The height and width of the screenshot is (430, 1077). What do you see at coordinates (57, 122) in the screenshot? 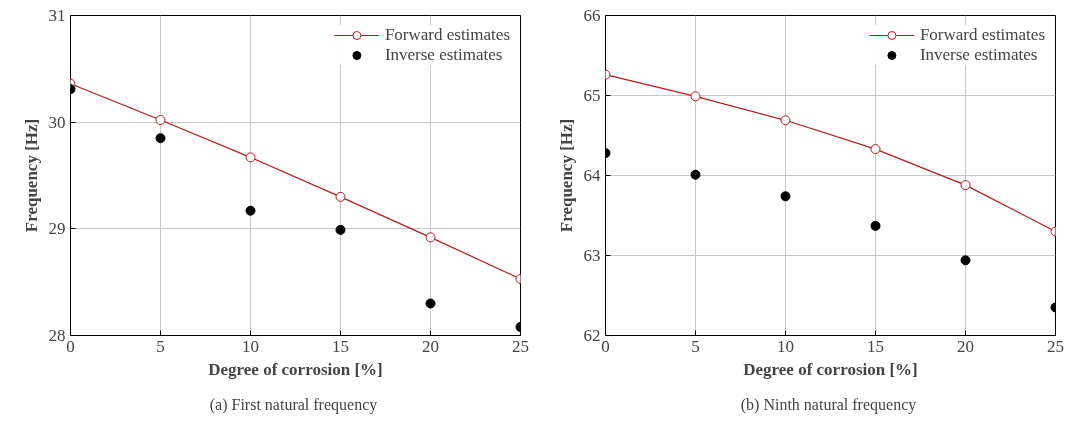
I see `y-tick-label: 30` at bounding box center [57, 122].